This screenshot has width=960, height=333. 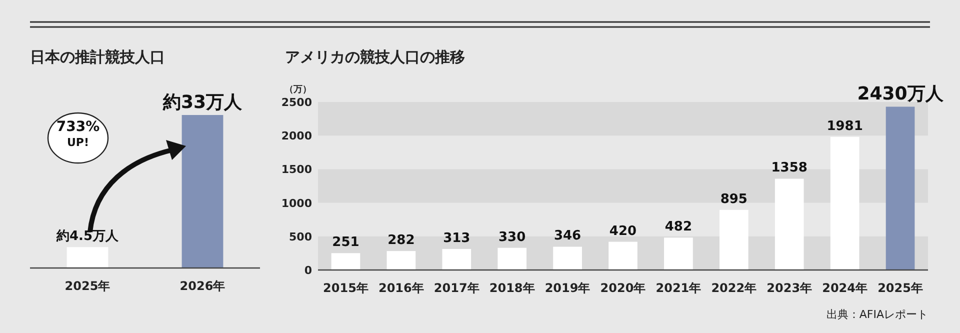 What do you see at coordinates (734, 199) in the screenshot?
I see `data-label: 895` at bounding box center [734, 199].